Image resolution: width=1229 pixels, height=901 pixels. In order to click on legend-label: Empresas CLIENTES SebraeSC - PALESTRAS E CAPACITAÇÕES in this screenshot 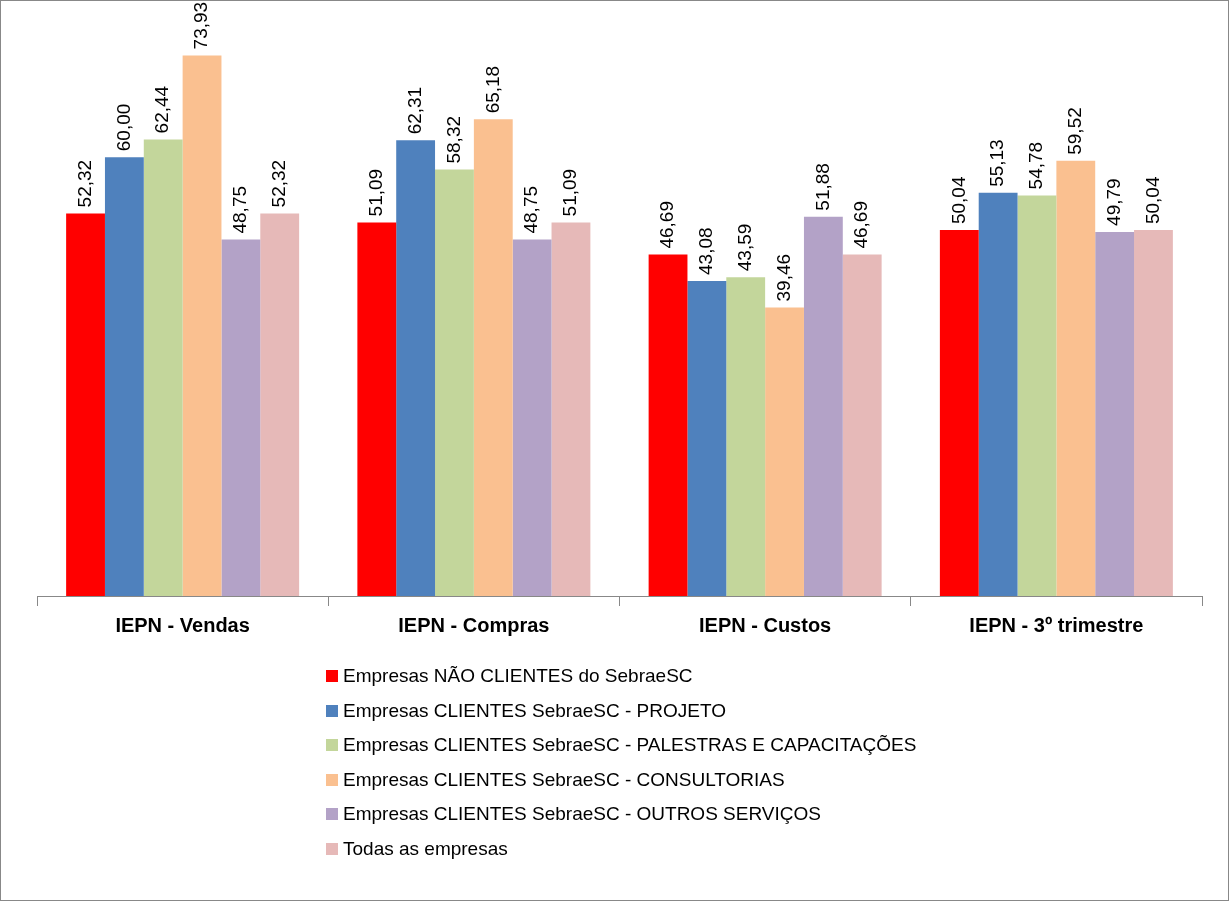, I will do `click(630, 745)`.